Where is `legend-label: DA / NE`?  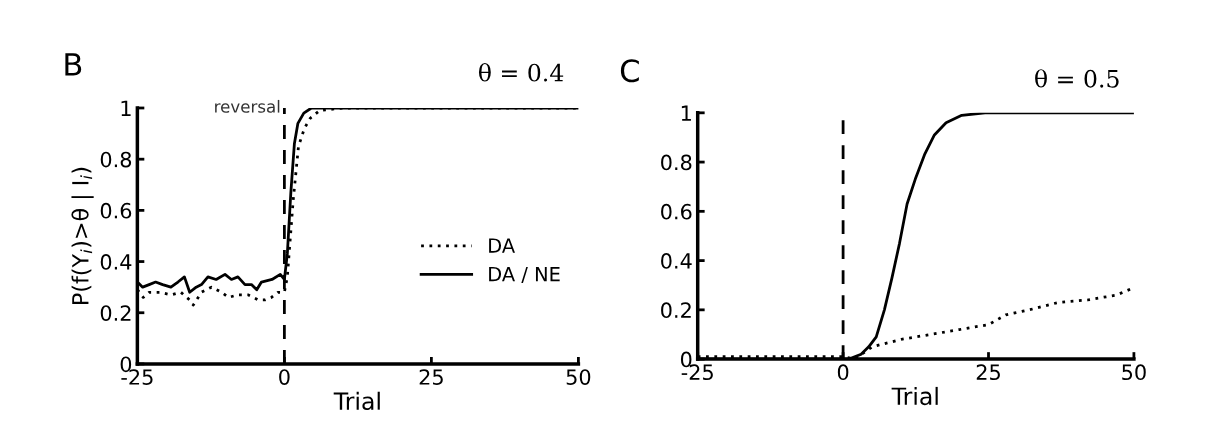
legend-label: DA / NE is located at coordinates (524, 275).